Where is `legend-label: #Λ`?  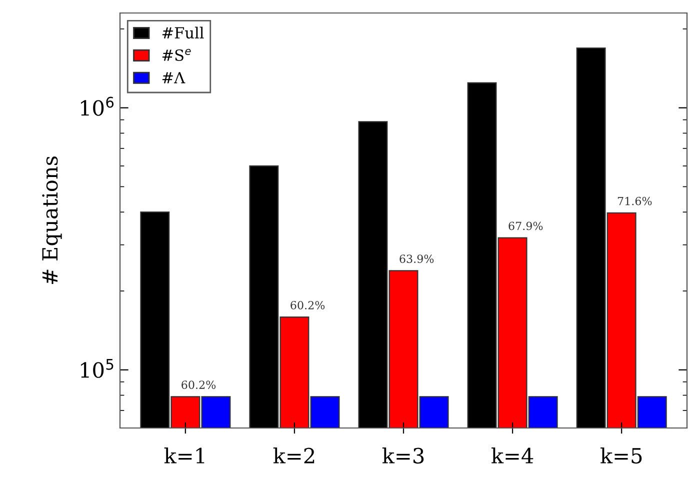
legend-label: #Λ is located at coordinates (174, 78).